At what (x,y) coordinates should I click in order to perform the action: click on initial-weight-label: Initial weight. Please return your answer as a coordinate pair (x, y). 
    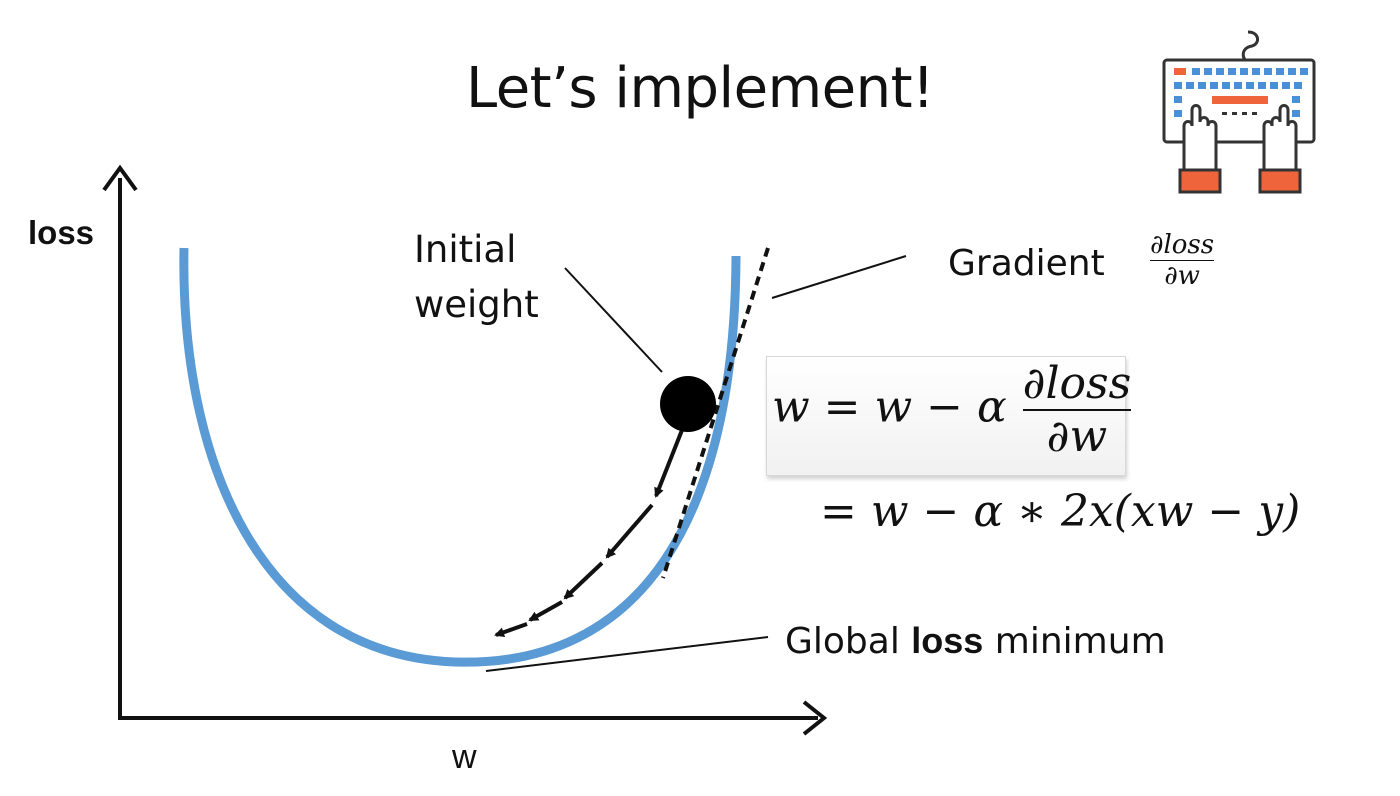
    Looking at the image, I should click on (476, 277).